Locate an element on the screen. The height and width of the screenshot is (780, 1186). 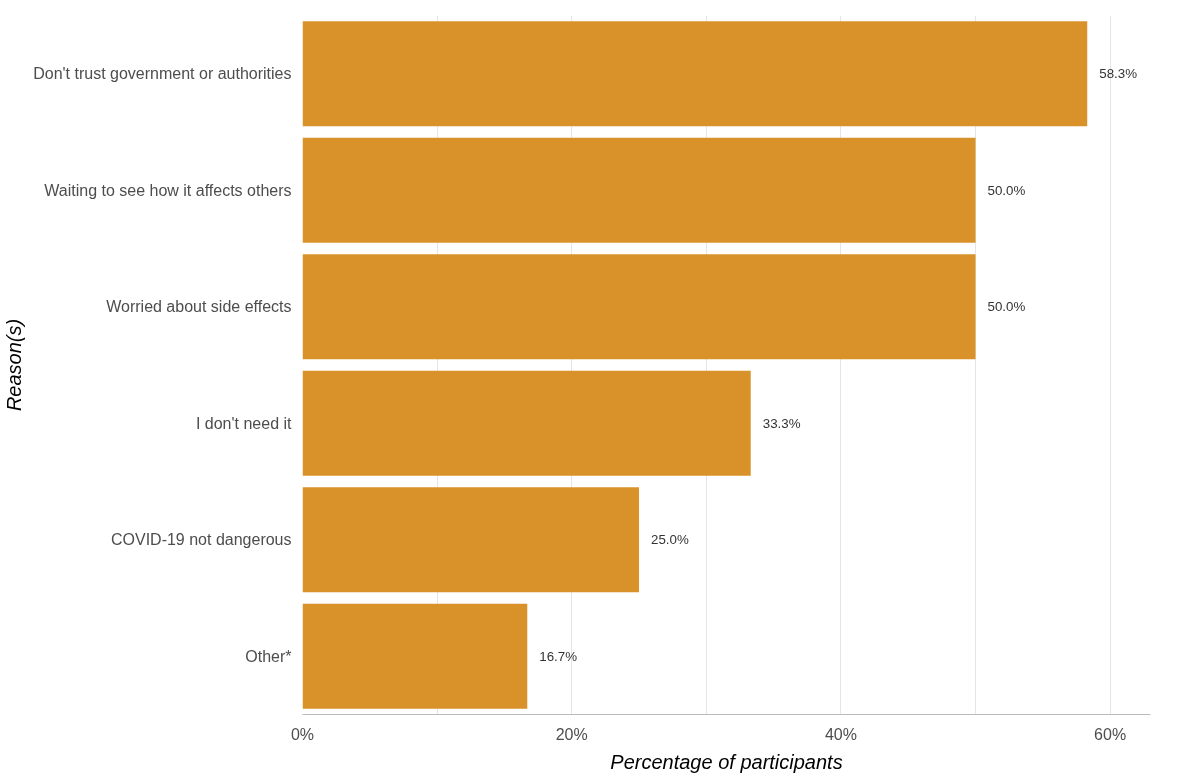
y-tick-label: COVID-19 not dangerous is located at coordinates (201, 540).